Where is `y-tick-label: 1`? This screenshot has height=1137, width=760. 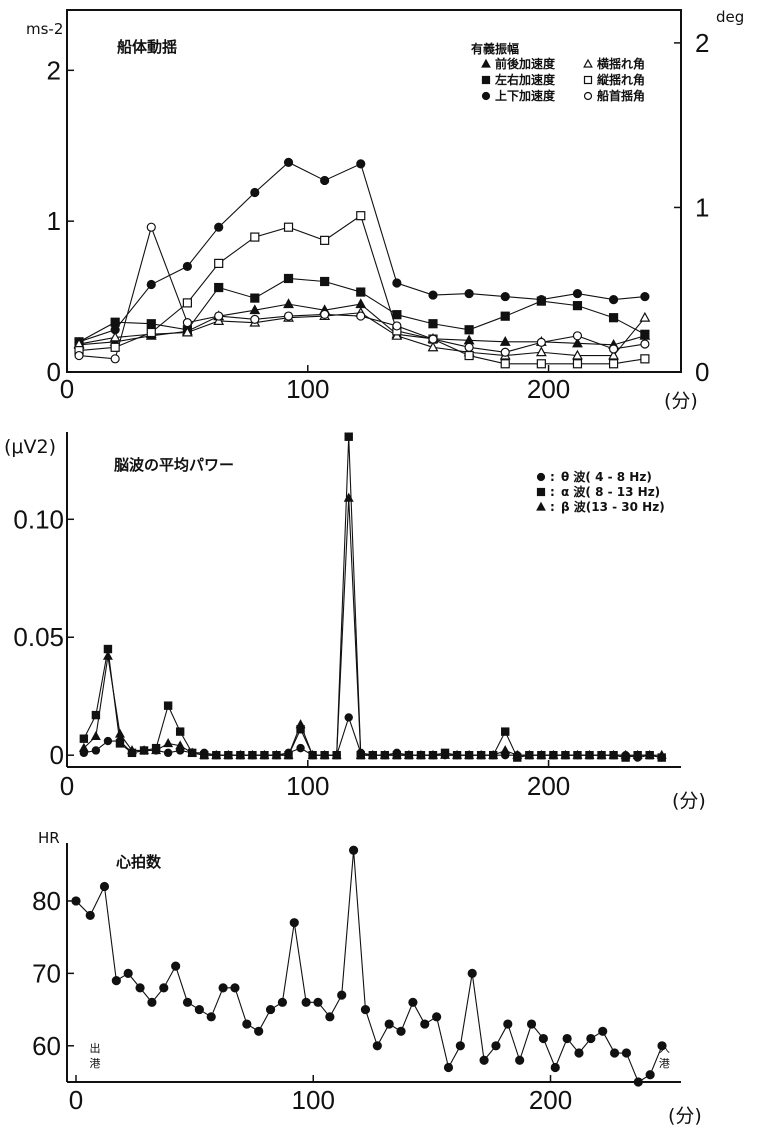 y-tick-label: 1 is located at coordinates (54, 221).